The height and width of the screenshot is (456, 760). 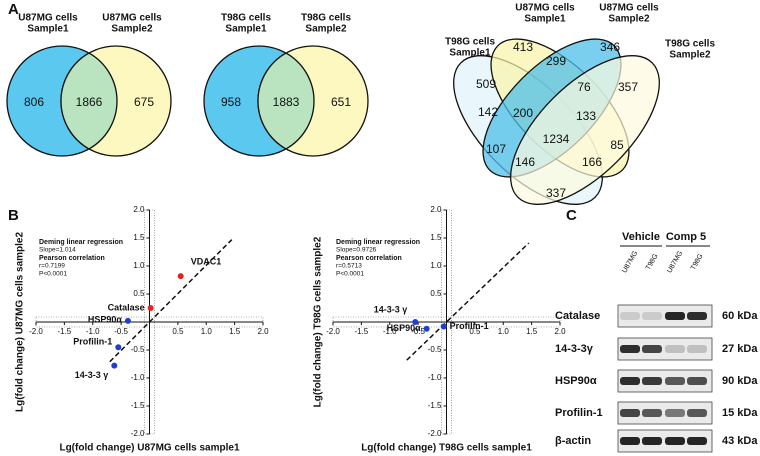 I want to click on y-tick-label: 0.5, so click(x=436, y=293).